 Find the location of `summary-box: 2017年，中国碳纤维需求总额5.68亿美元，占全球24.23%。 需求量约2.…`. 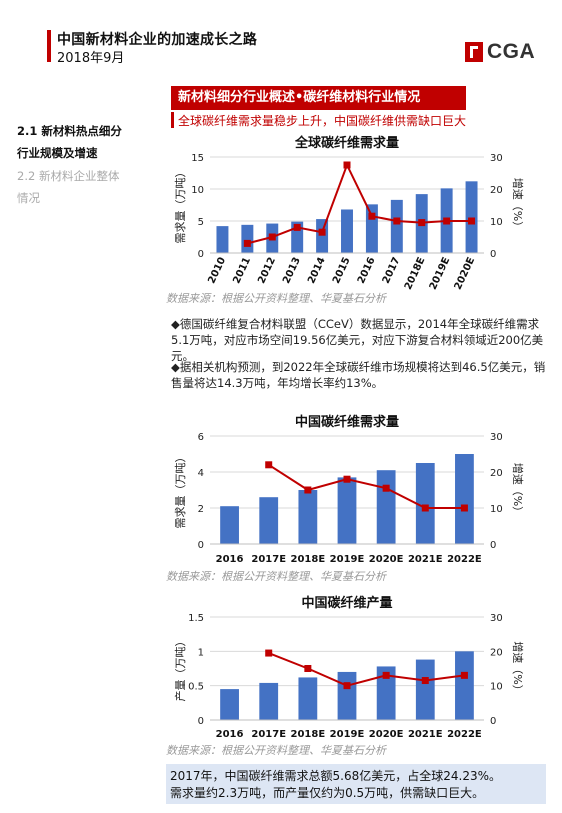

summary-box: 2017年，中国碳纤维需求总额5.68亿美元，占全球24.23%。 需求量约2.… is located at coordinates (356, 784).